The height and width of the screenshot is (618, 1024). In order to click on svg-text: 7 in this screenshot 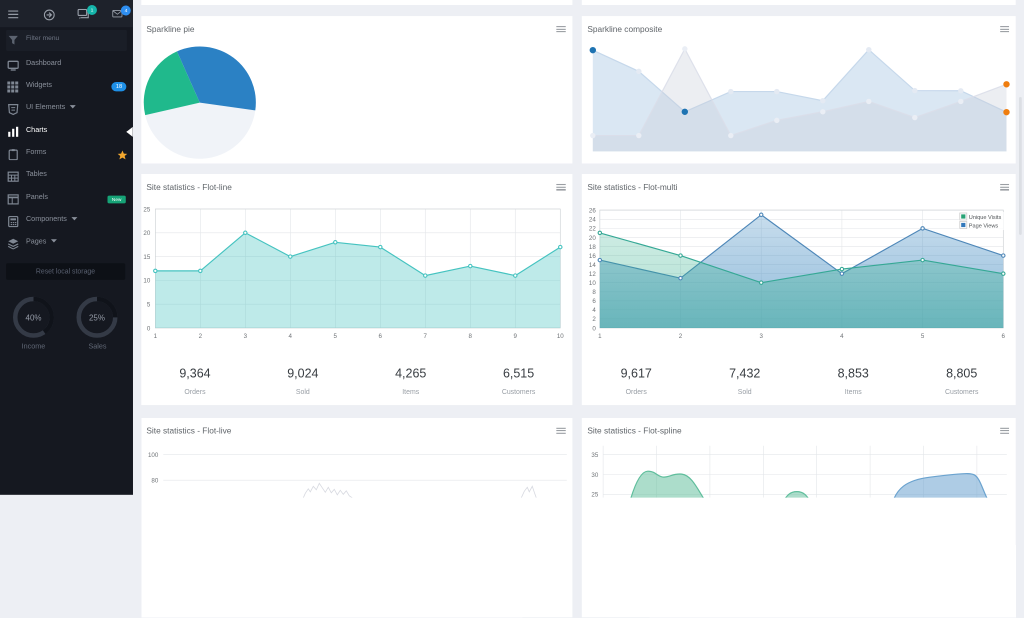, I will do `click(425, 336)`.